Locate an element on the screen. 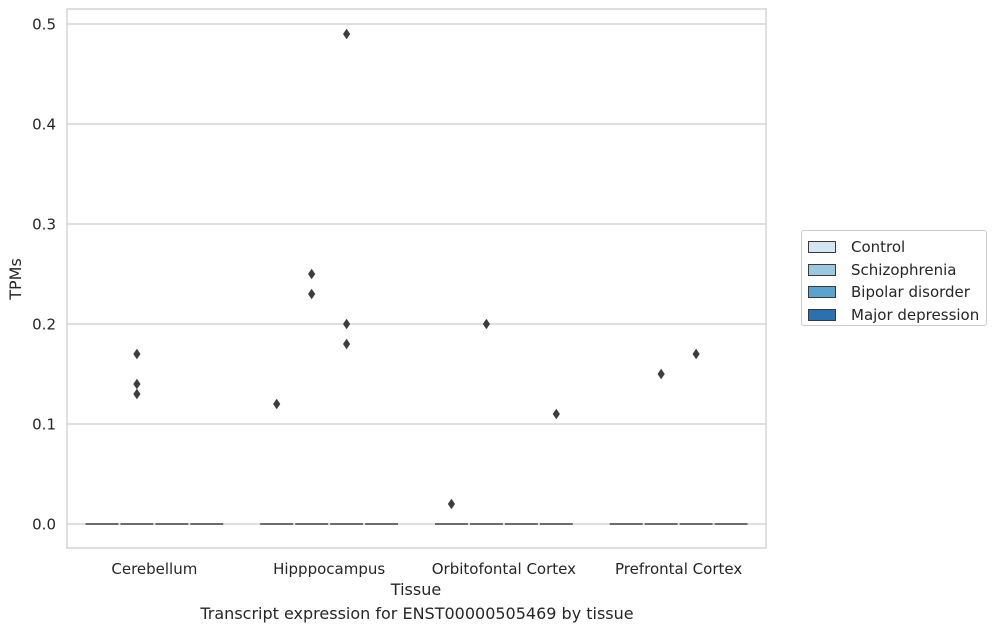 This screenshot has width=997, height=634. legend-swatch-schizophrenia is located at coordinates (822, 269).